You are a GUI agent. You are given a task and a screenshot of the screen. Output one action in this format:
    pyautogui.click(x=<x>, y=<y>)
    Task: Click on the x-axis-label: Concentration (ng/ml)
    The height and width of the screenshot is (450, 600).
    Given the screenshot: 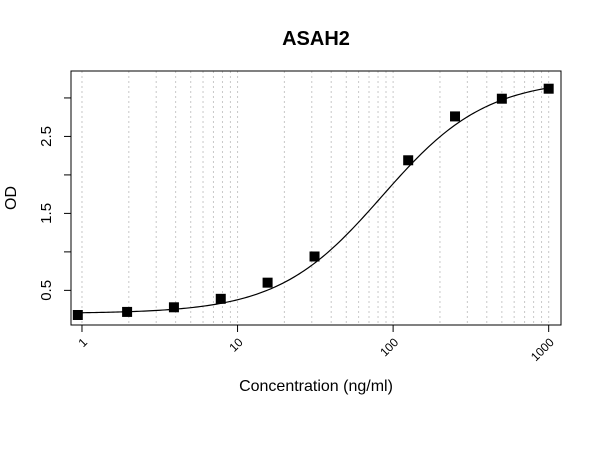 What is the action you would take?
    pyautogui.click(x=316, y=386)
    